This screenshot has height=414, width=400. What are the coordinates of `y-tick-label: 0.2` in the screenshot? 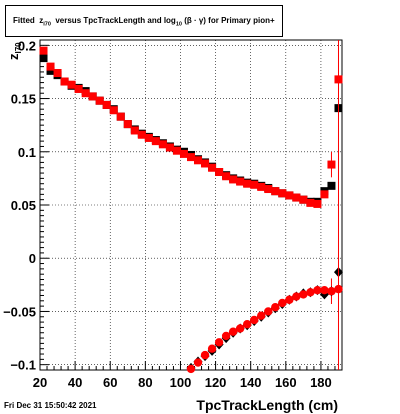 It's located at (27, 45).